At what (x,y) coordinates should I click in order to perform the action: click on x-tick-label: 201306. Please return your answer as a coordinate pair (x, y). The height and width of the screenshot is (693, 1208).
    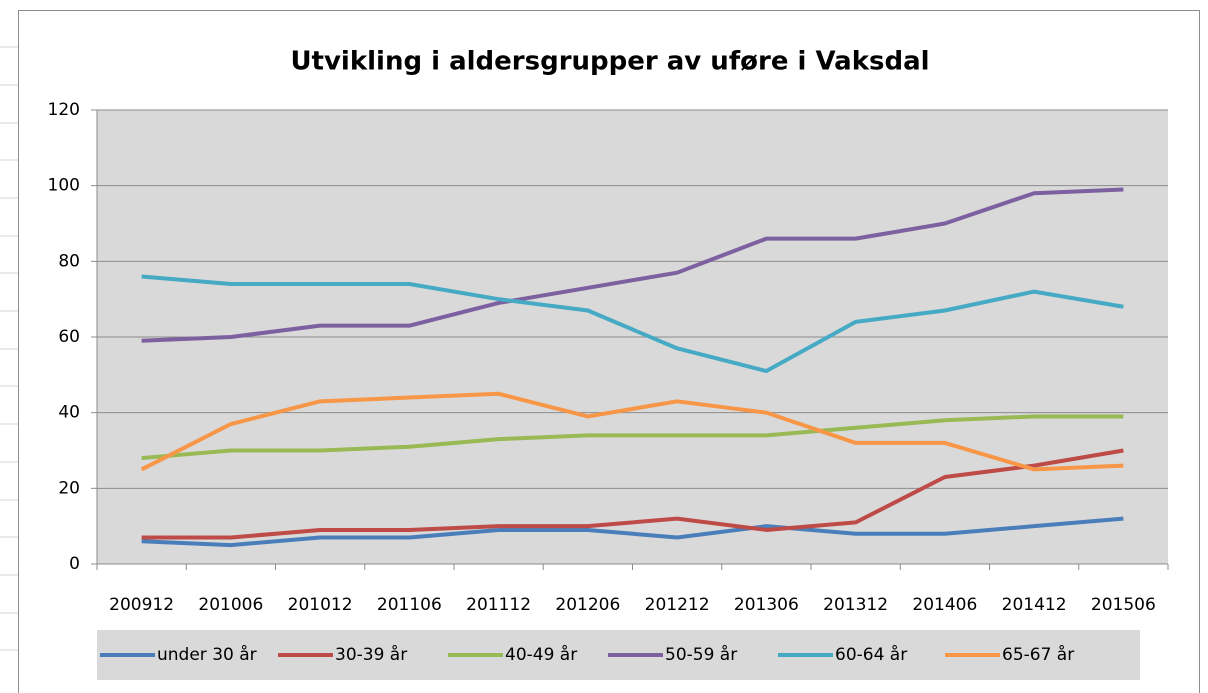
    Looking at the image, I should click on (766, 605).